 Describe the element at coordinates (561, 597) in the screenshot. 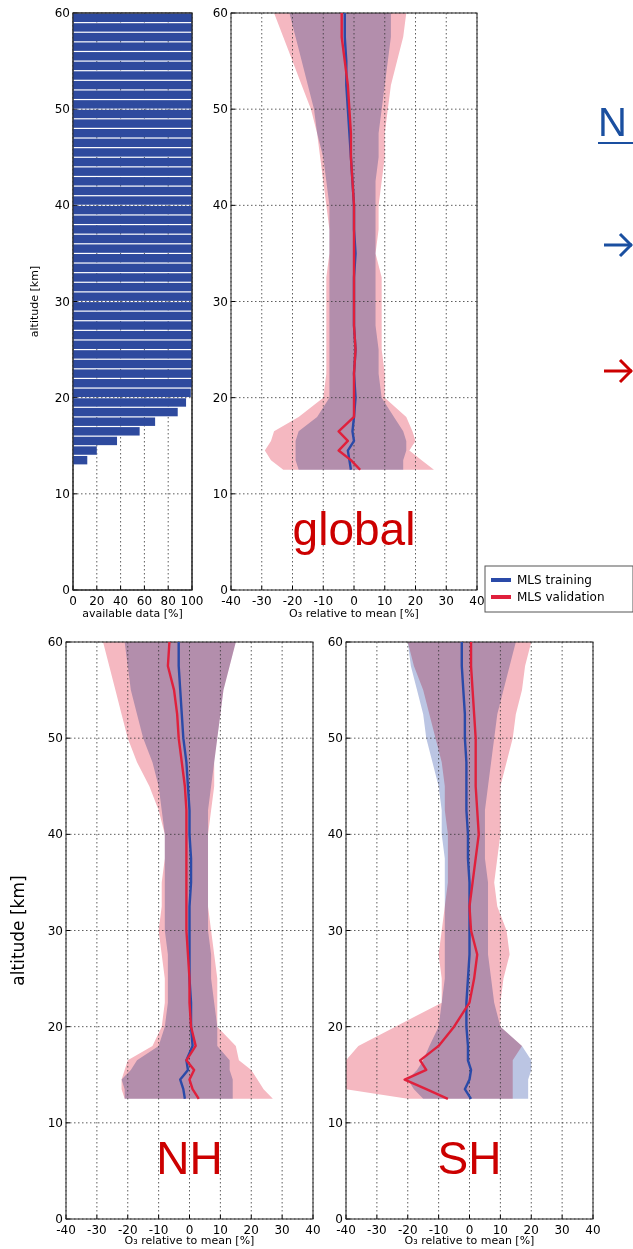

I see `legend-label: MLS validation` at that location.